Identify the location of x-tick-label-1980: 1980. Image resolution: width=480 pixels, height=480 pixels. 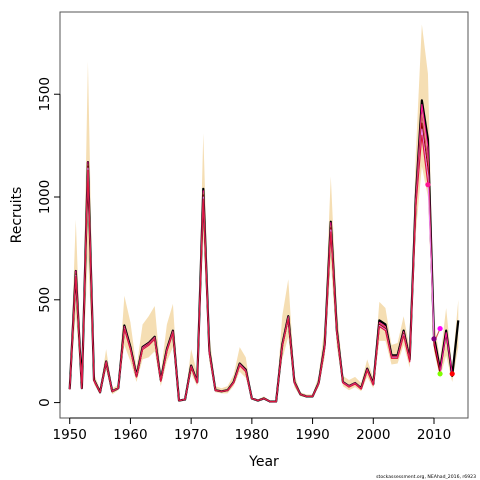
(252, 435).